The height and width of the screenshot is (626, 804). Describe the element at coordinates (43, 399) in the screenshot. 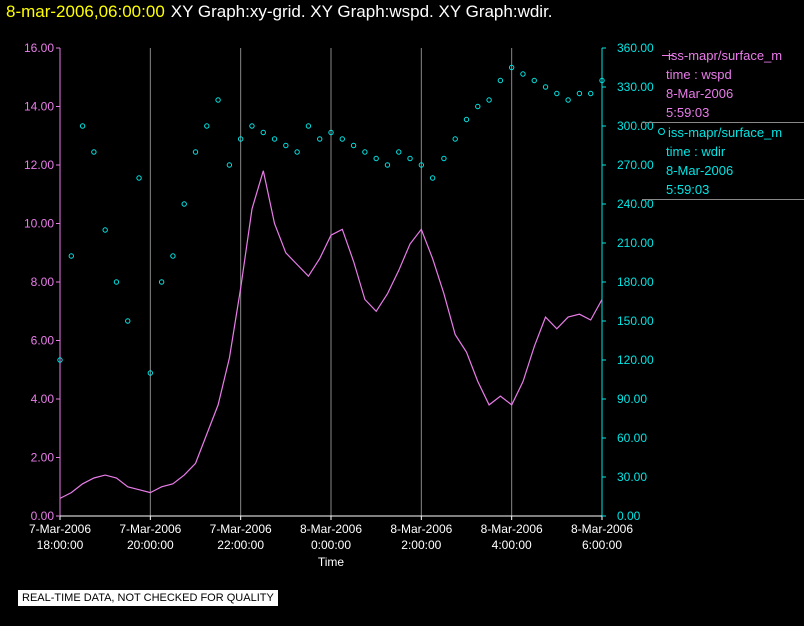

I see `left-tick-label: 4.00` at that location.